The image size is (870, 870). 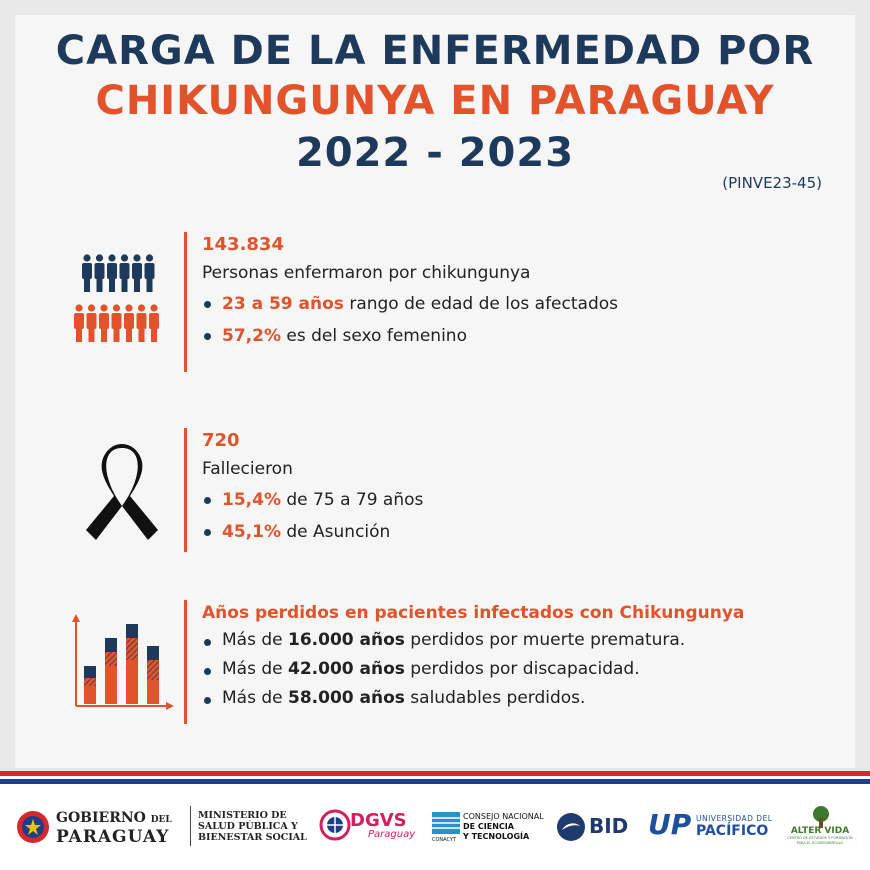 What do you see at coordinates (446, 823) in the screenshot?
I see `conacyt-icon` at bounding box center [446, 823].